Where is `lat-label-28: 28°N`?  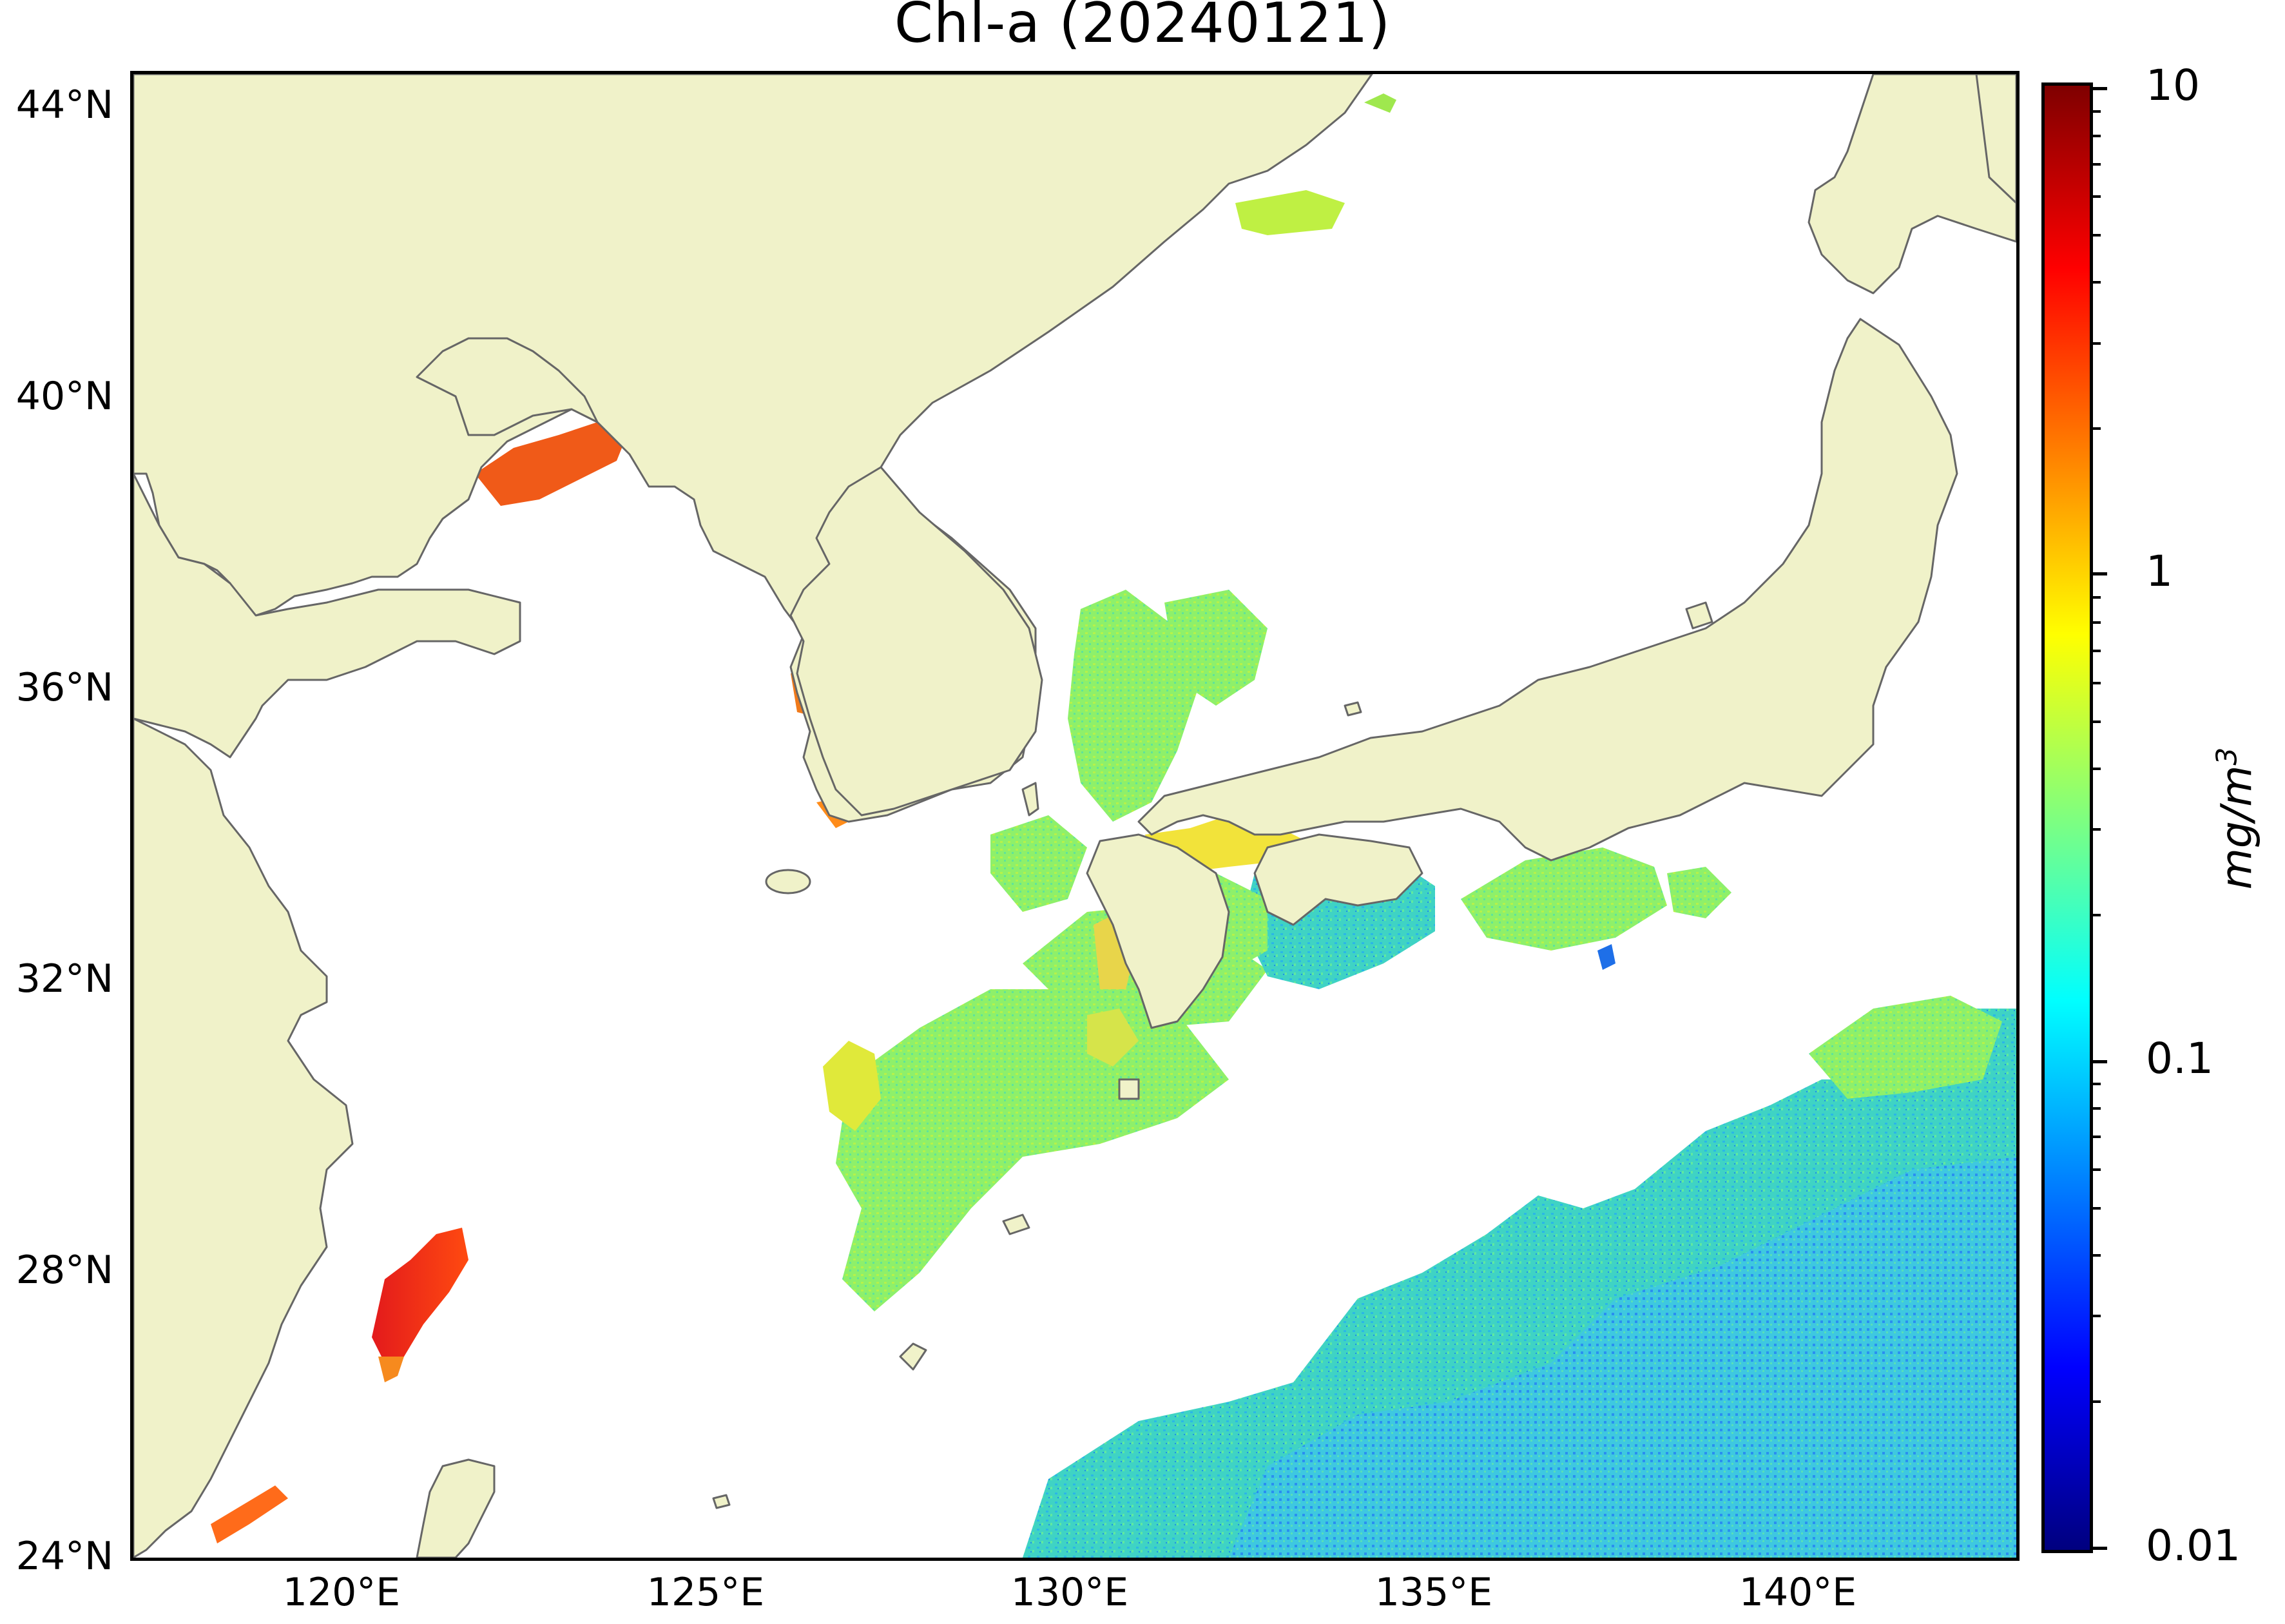 lat-label-28: 28°N is located at coordinates (64, 1270).